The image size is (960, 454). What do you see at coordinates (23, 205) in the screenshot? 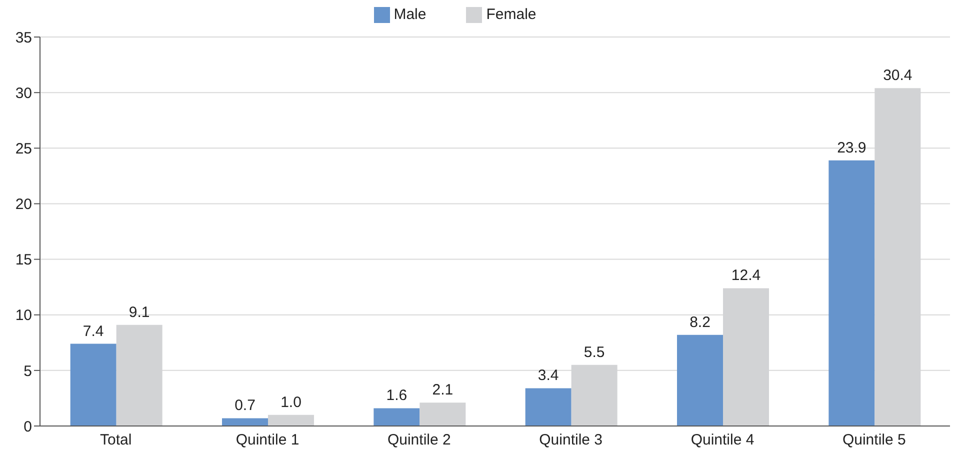
I see `y-tick-label: 20` at bounding box center [23, 205].